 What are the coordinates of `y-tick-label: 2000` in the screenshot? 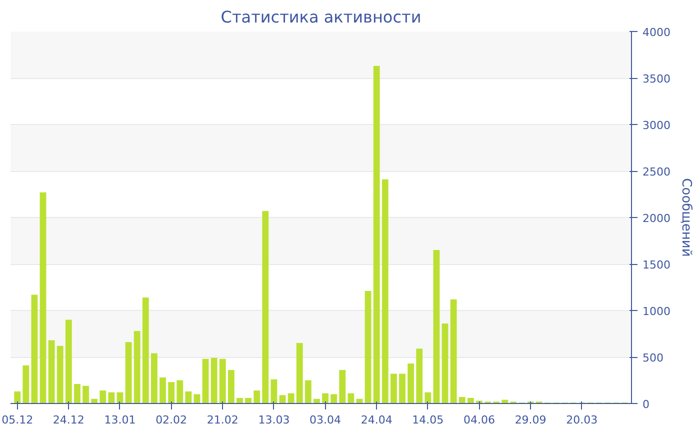 It's located at (656, 218).